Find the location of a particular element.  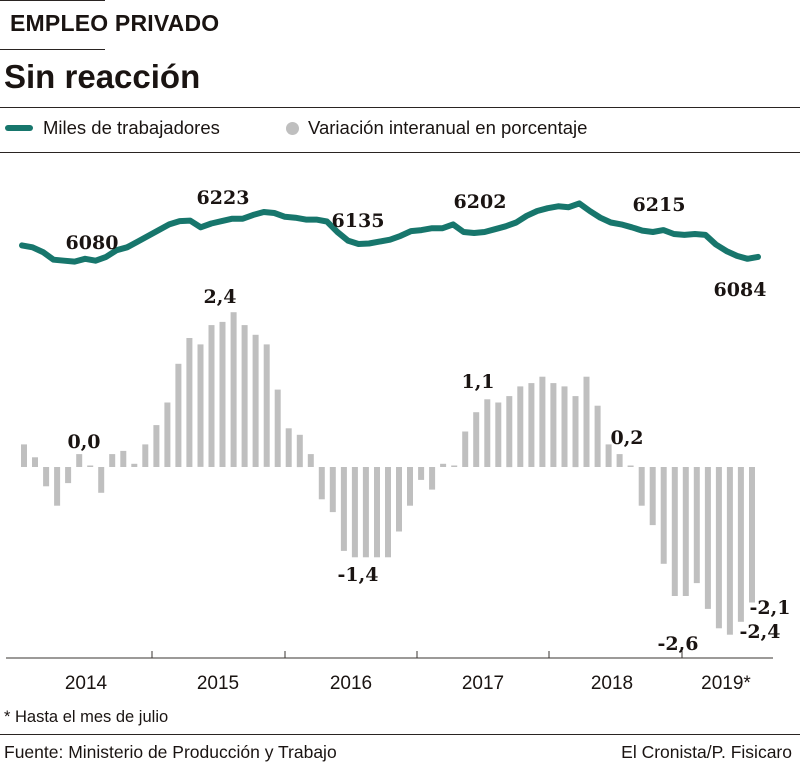

bar-value-label: 2,4 is located at coordinates (219, 297).